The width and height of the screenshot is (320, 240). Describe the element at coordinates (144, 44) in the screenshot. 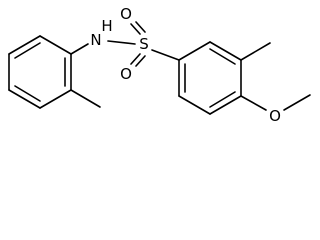

I see `atom-label: S` at that location.